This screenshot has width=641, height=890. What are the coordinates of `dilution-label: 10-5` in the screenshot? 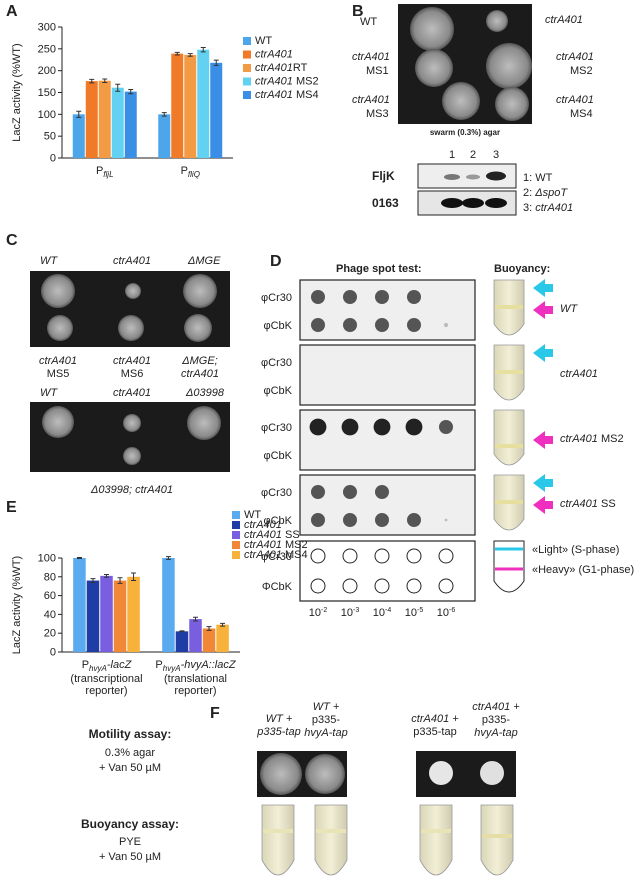 It's located at (414, 613).